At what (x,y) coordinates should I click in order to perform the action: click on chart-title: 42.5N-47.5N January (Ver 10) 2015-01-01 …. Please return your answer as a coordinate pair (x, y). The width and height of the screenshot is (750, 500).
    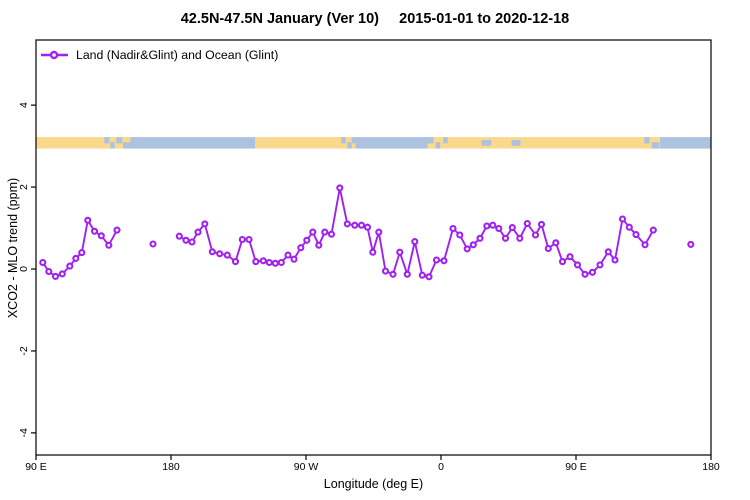
    Looking at the image, I should click on (375, 19).